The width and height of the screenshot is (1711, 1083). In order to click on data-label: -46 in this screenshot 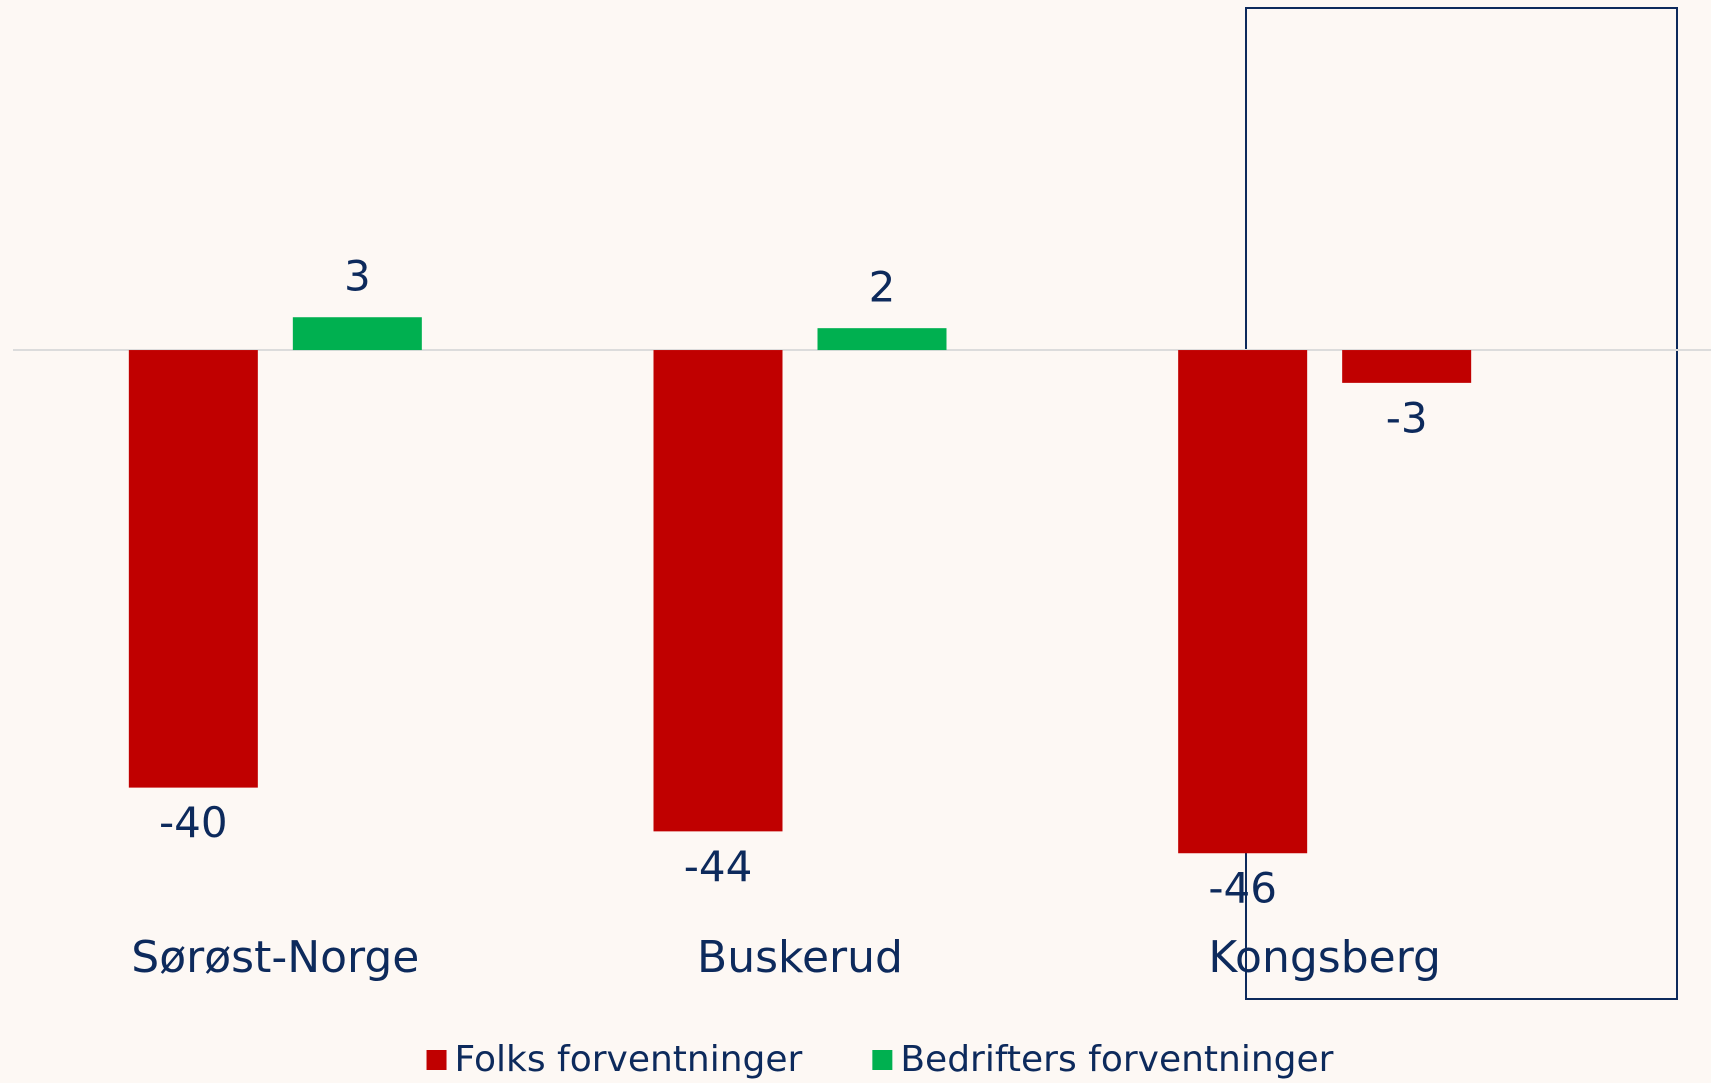, I will do `click(1242, 888)`.